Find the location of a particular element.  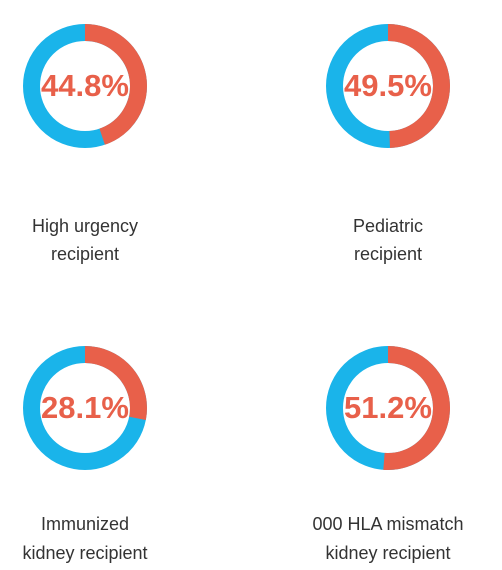

center-label: 51.2% is located at coordinates (388, 407).